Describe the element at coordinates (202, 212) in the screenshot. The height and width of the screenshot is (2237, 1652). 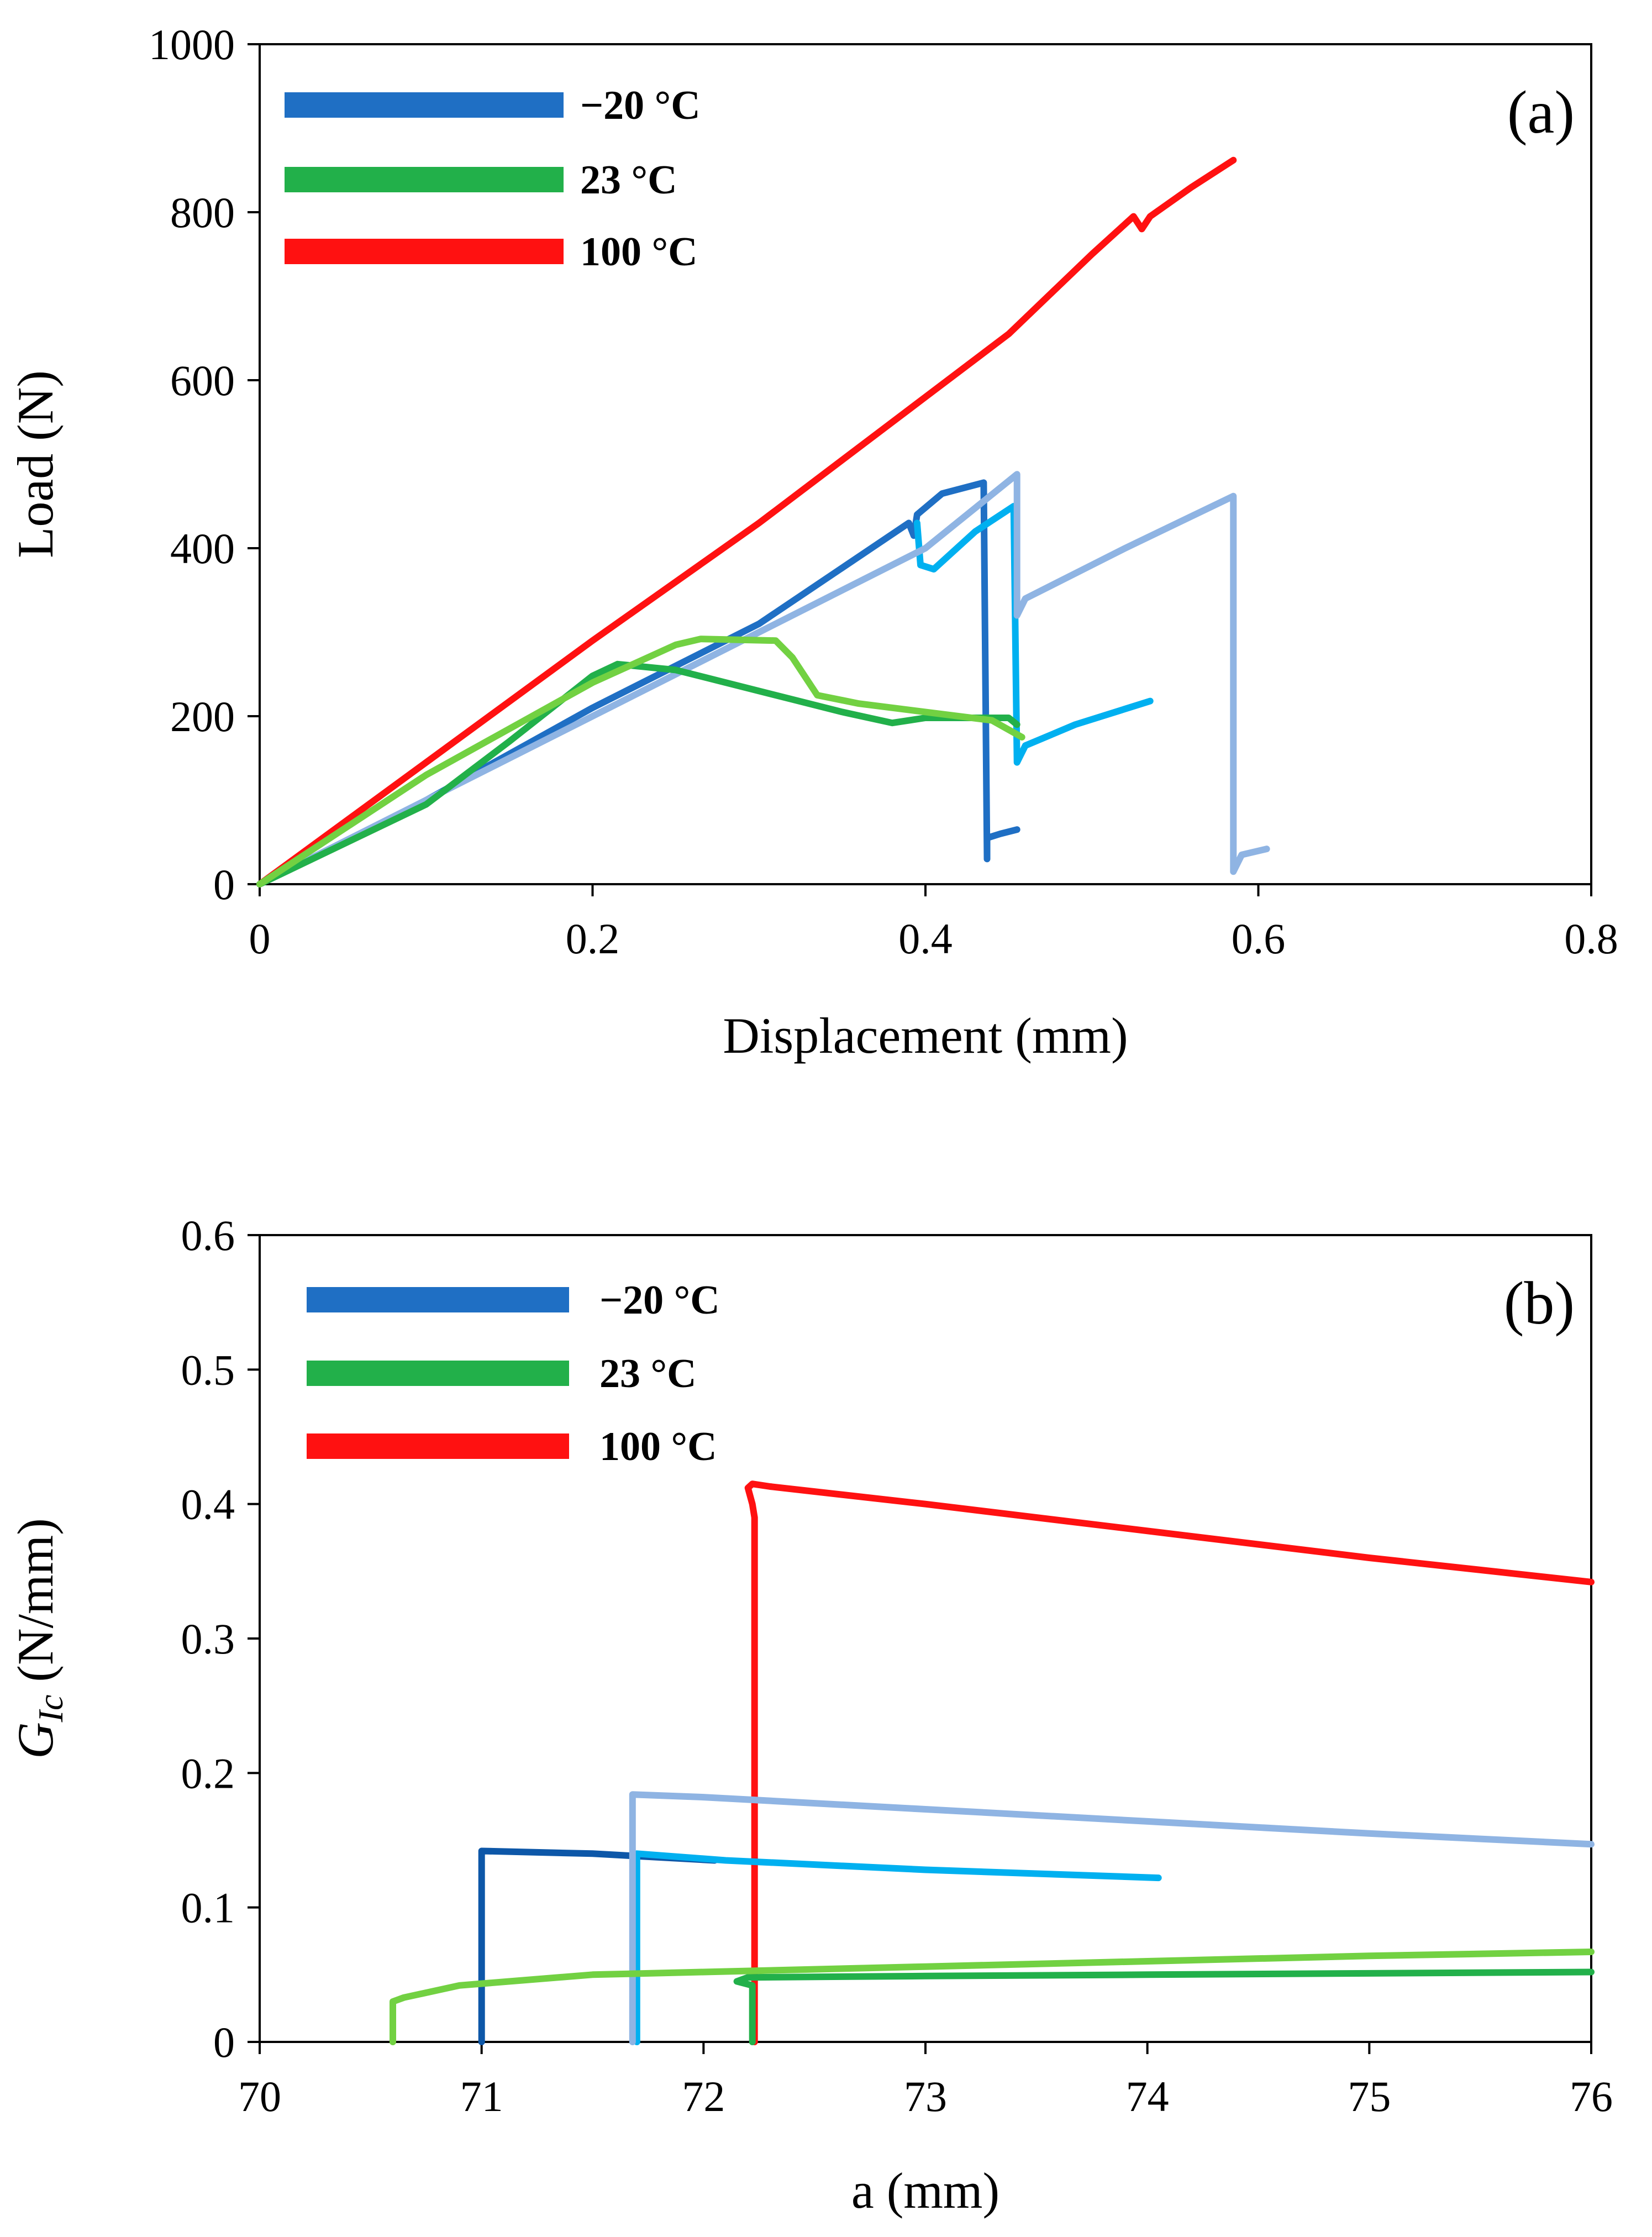
I see `y-tick-label: 800` at that location.